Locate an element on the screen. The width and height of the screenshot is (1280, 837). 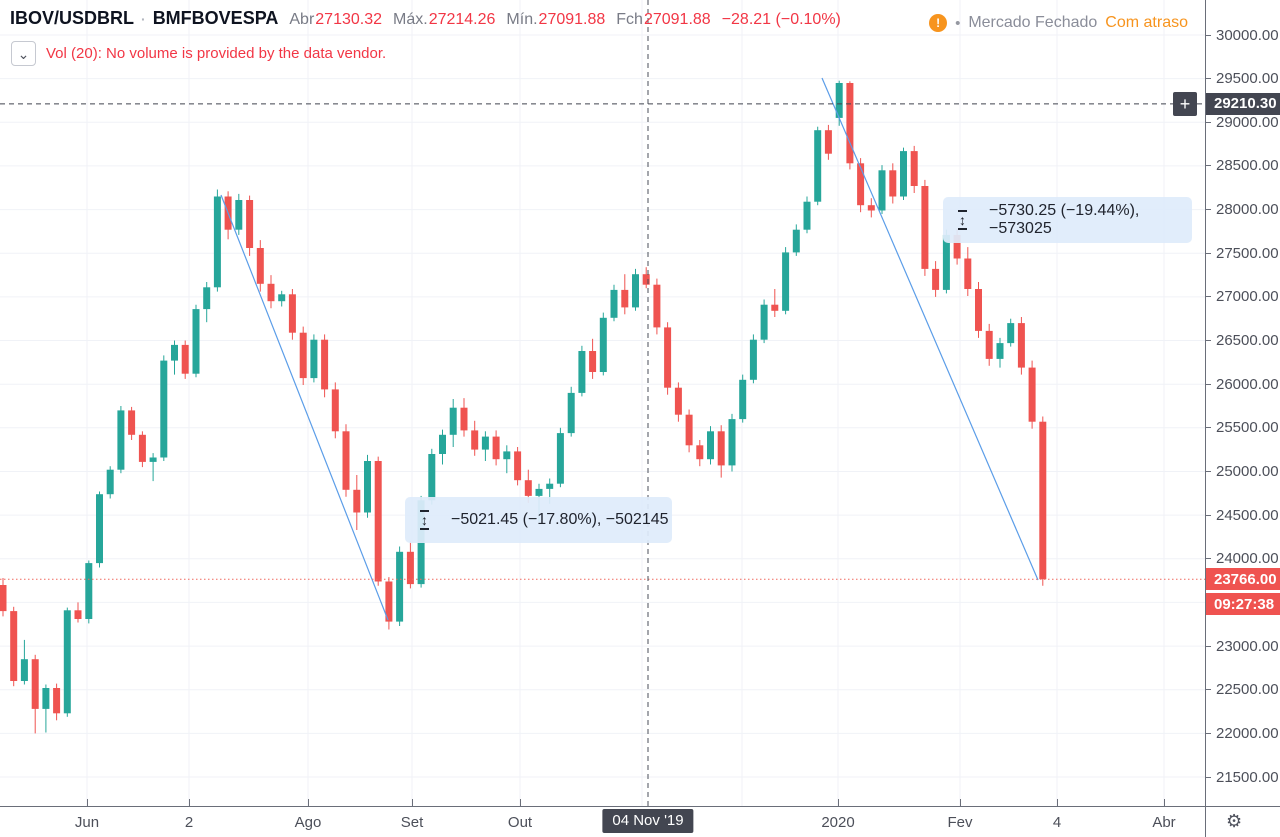
price-tick-label: 26500.00 is located at coordinates (1242, 340).